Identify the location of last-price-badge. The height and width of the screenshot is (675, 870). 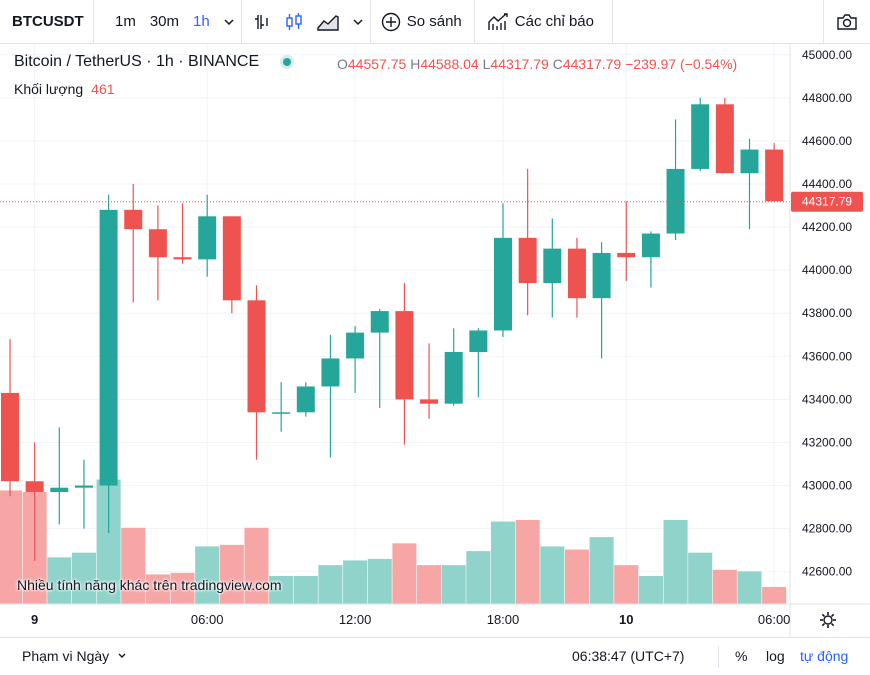
(827, 201).